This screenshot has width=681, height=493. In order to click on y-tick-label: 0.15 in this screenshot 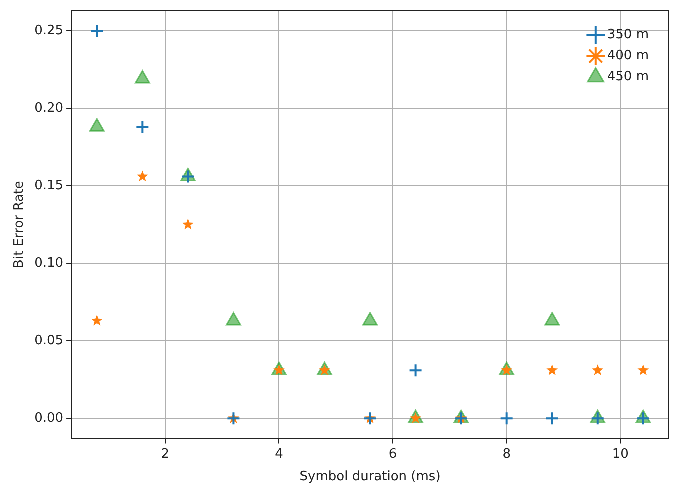, I will do `click(49, 186)`.